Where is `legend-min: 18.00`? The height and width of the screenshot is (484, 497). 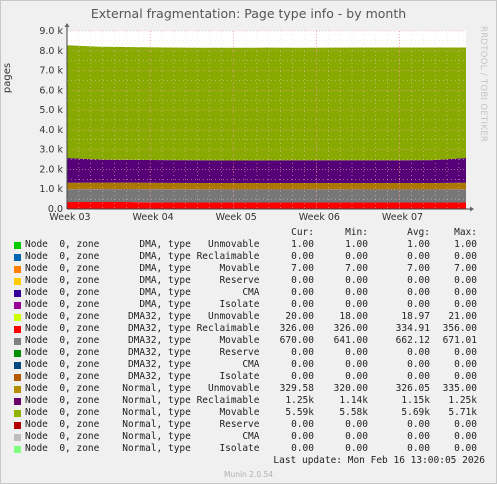
legend-min: 18.00 is located at coordinates (353, 316).